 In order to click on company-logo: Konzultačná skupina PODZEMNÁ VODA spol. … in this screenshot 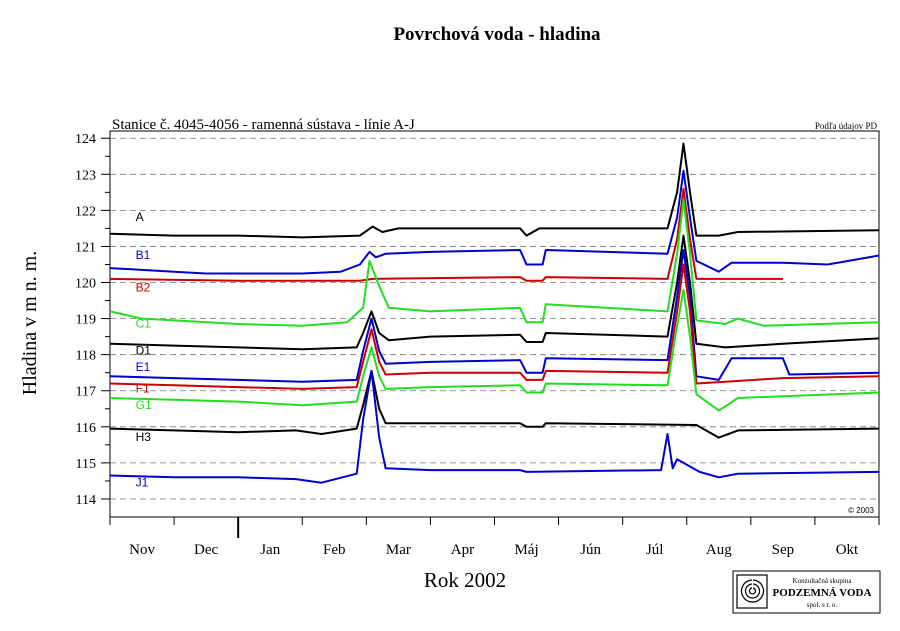, I will do `click(806, 592)`.